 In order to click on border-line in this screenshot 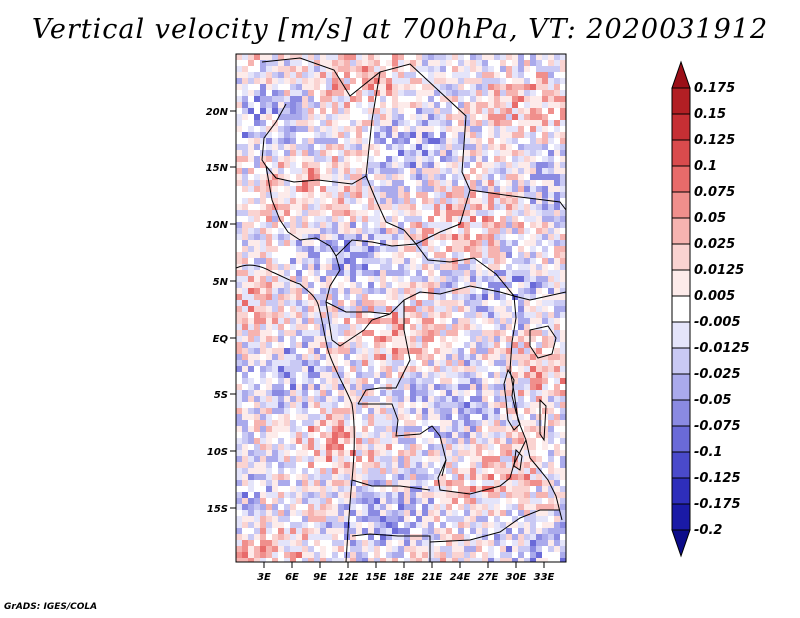, I will do `click(490, 272)`.